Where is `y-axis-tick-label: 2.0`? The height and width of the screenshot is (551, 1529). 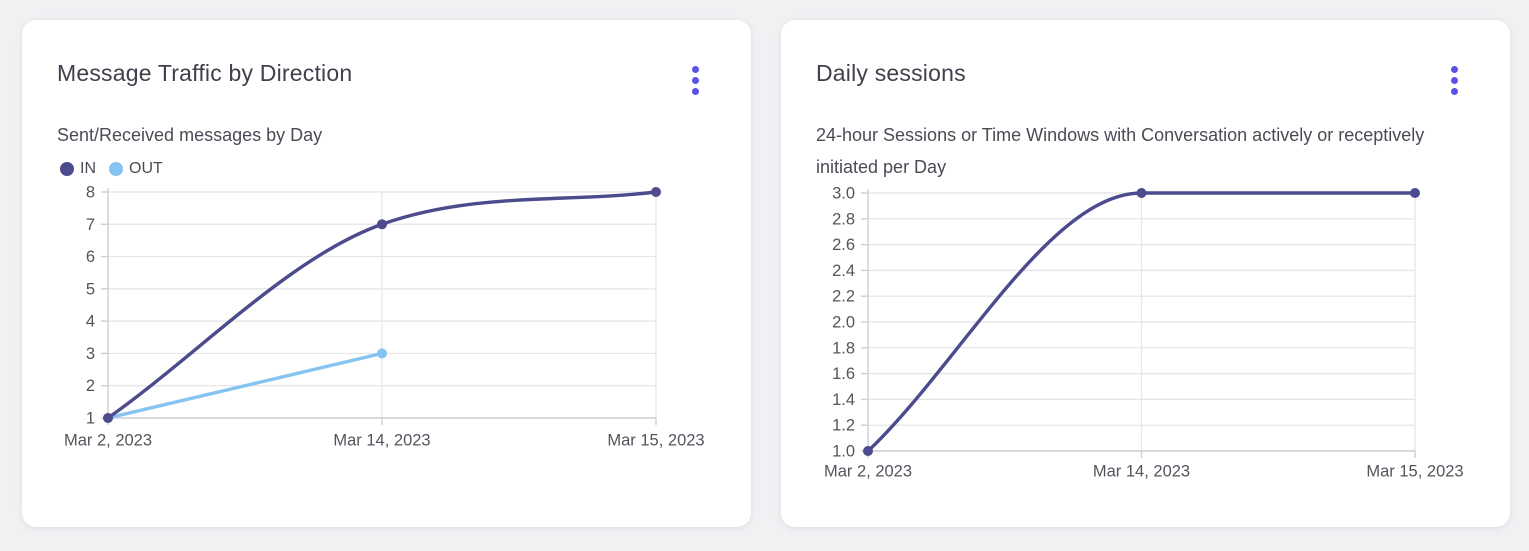
y-axis-tick-label: 2.0 is located at coordinates (843, 323).